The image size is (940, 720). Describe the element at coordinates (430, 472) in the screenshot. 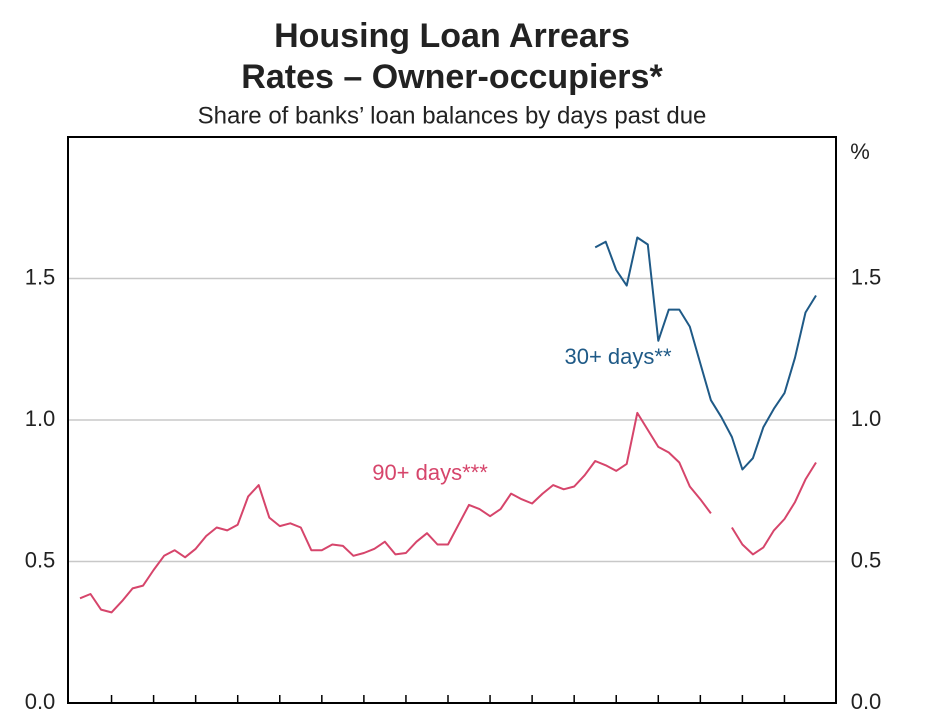

I see `series-label: 90+ days***` at that location.